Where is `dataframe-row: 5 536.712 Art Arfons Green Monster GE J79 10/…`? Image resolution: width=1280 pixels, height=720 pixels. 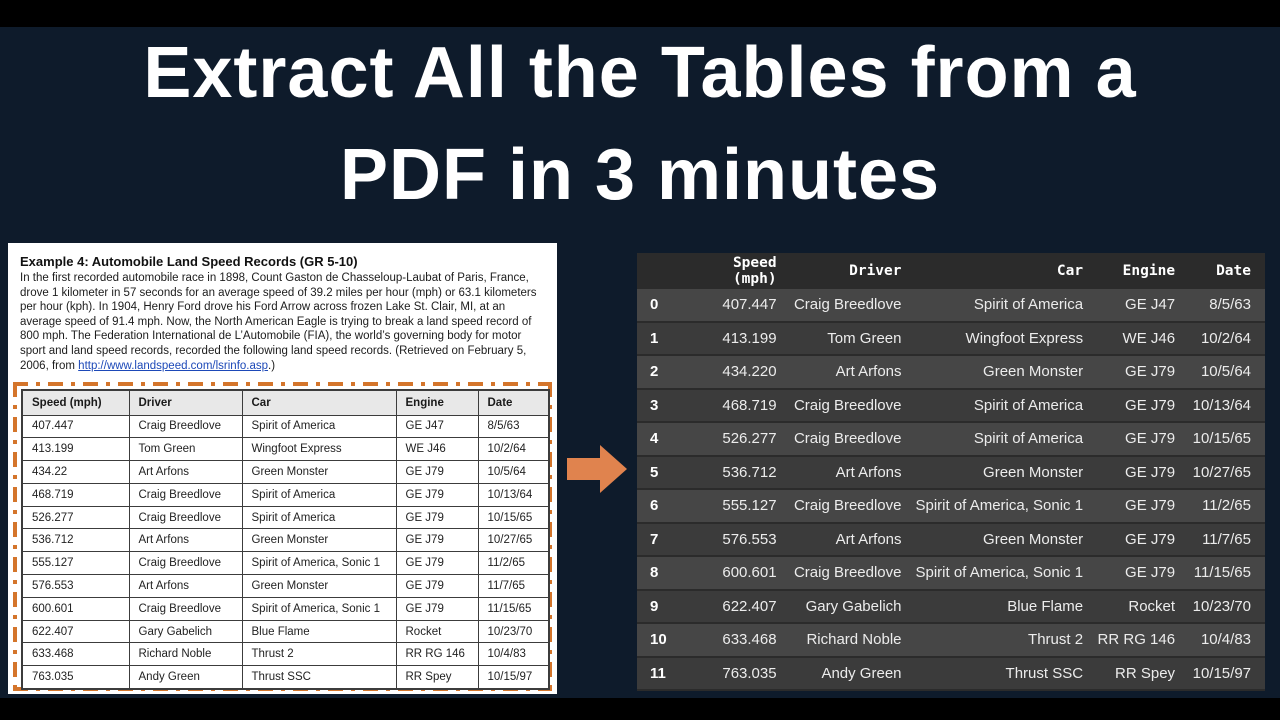
dataframe-row: 5 536.712 Art Arfons Green Monster GE J79 10/… is located at coordinates (951, 472).